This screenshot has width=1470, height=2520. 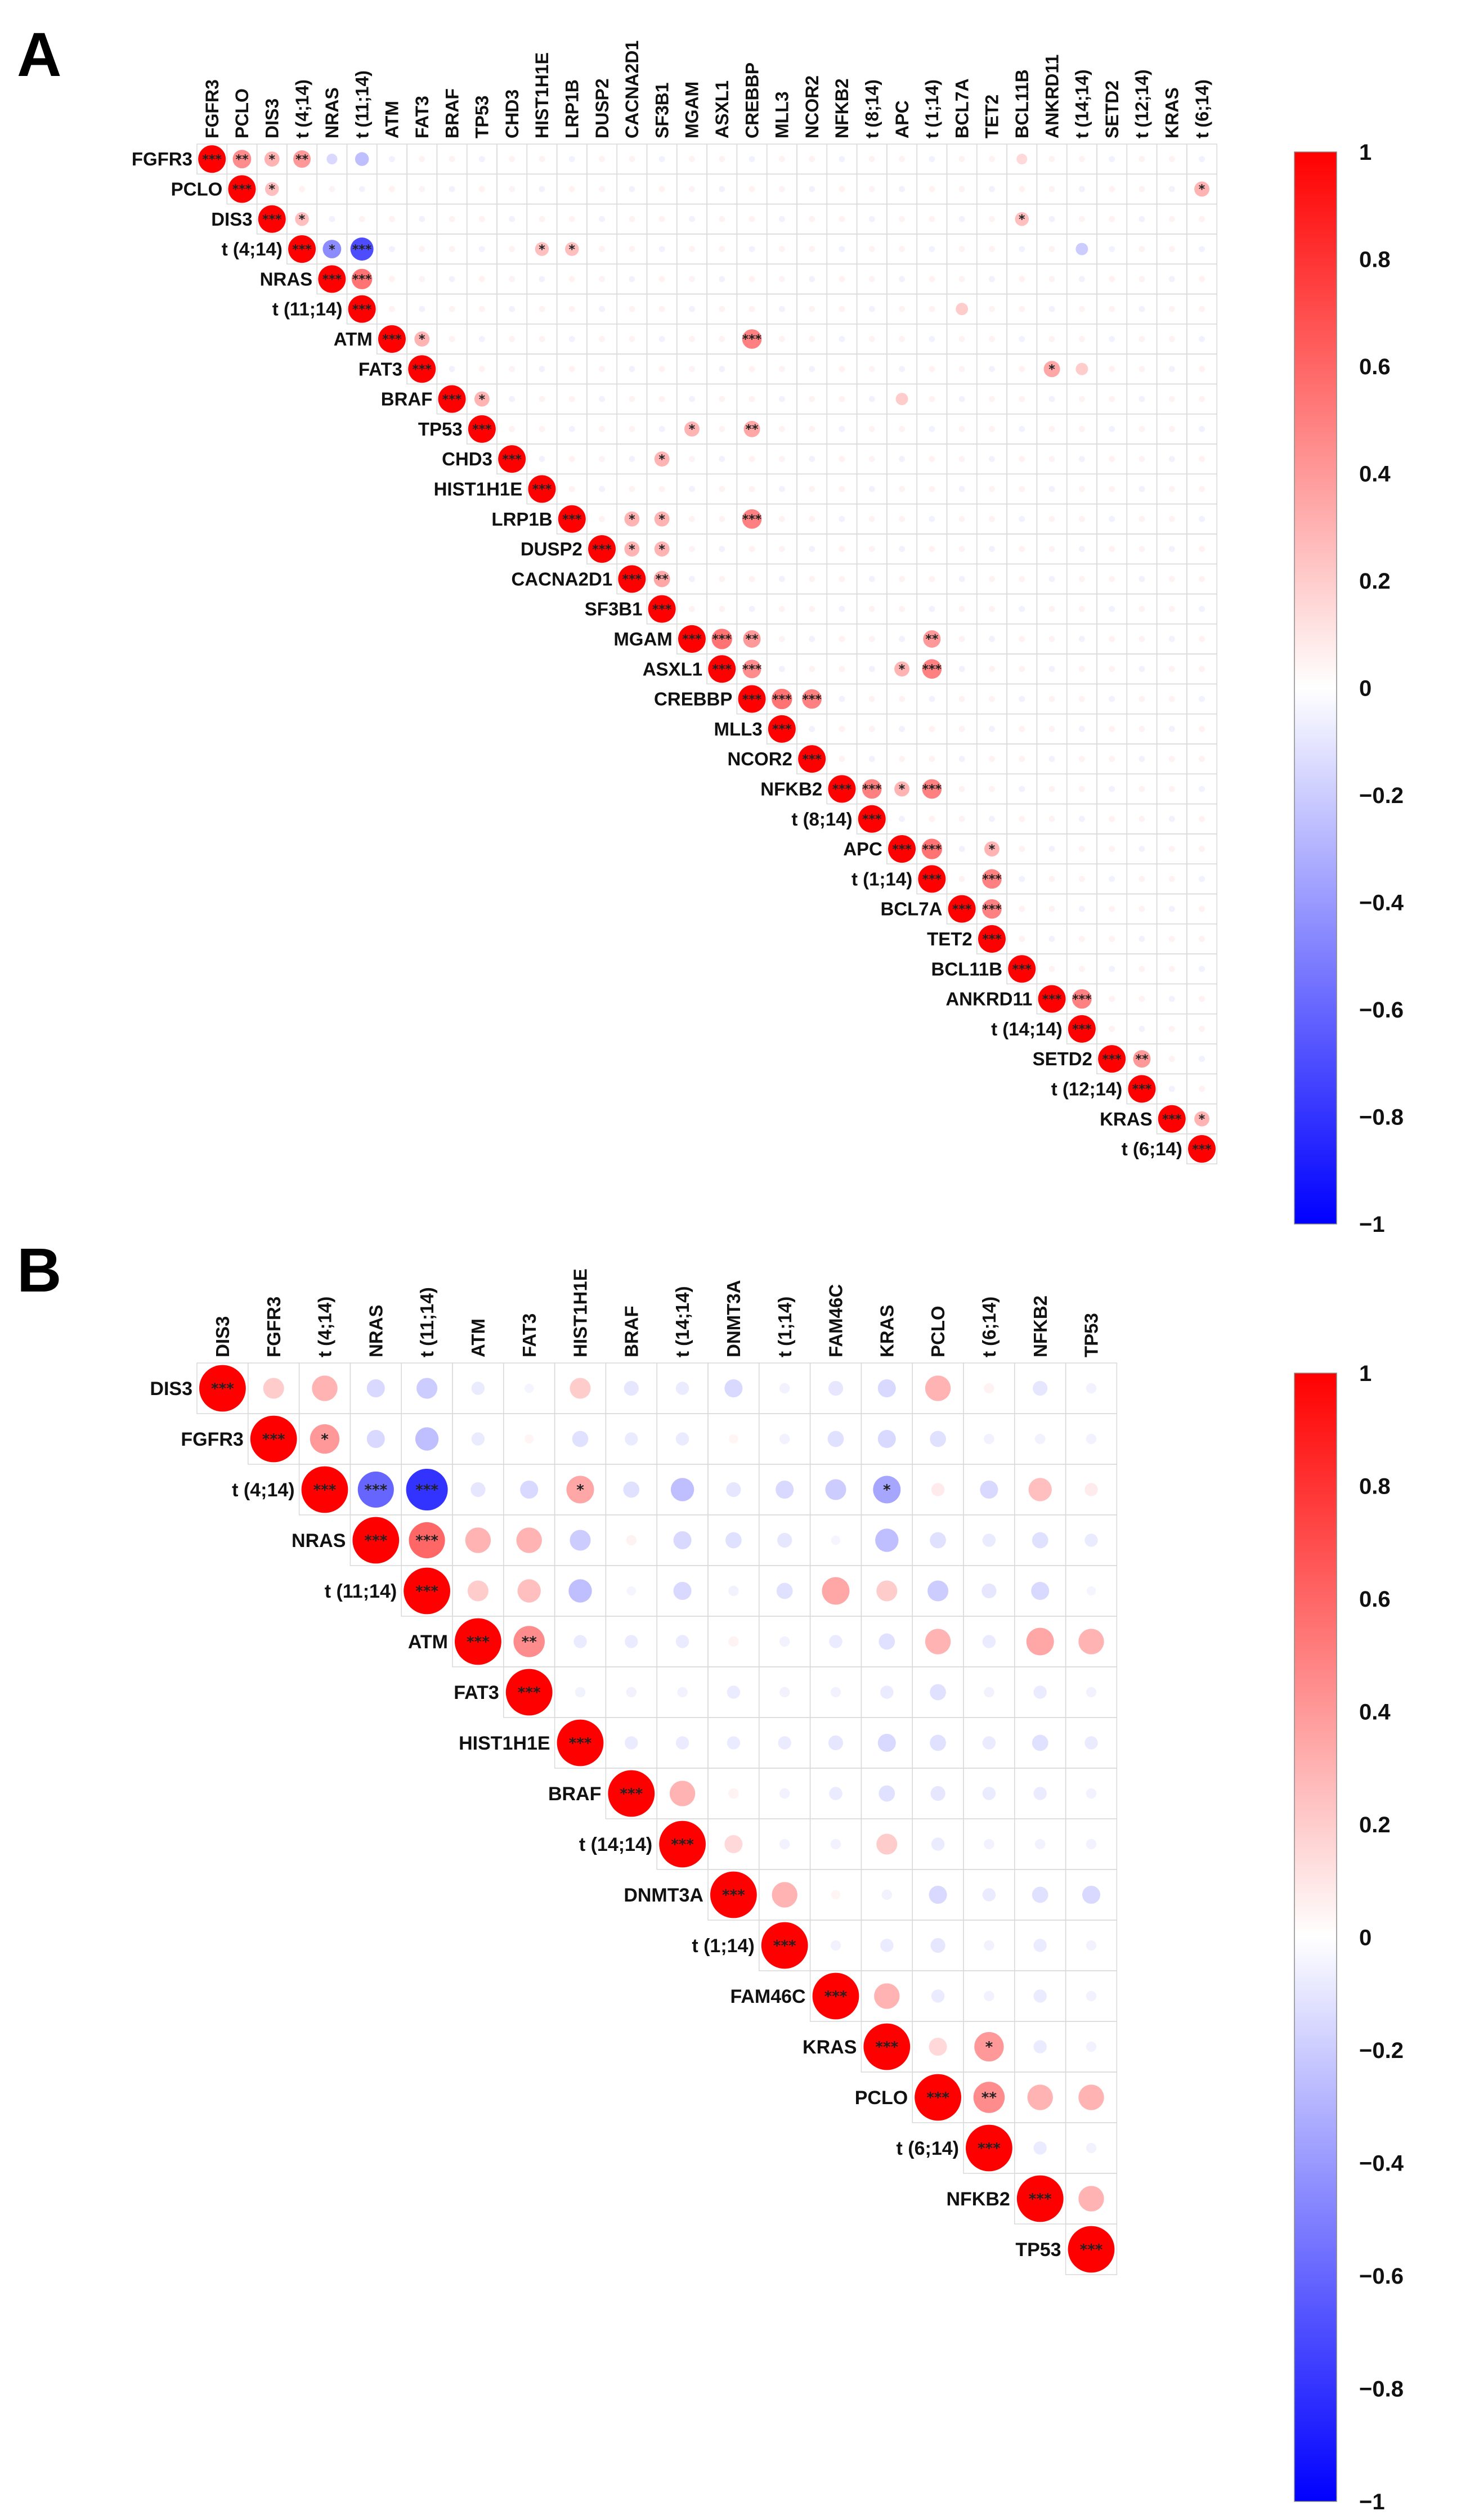 What do you see at coordinates (263, 1490) in the screenshot?
I see `row-label-t-4-14: t (4;14)` at bounding box center [263, 1490].